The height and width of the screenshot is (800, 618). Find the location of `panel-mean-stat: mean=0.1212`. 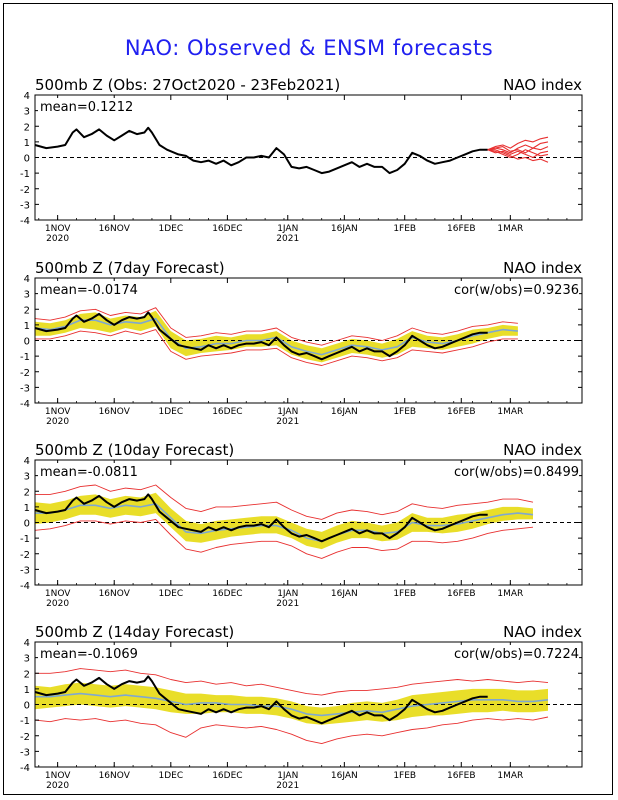

panel-mean-stat: mean=0.1212 is located at coordinates (86, 107).